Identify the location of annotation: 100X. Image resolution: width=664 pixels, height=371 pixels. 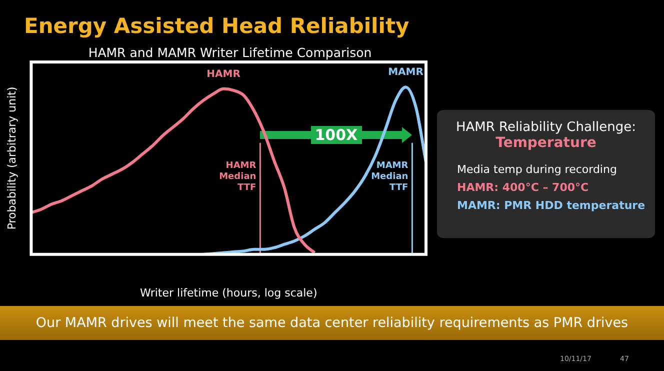
(336, 135).